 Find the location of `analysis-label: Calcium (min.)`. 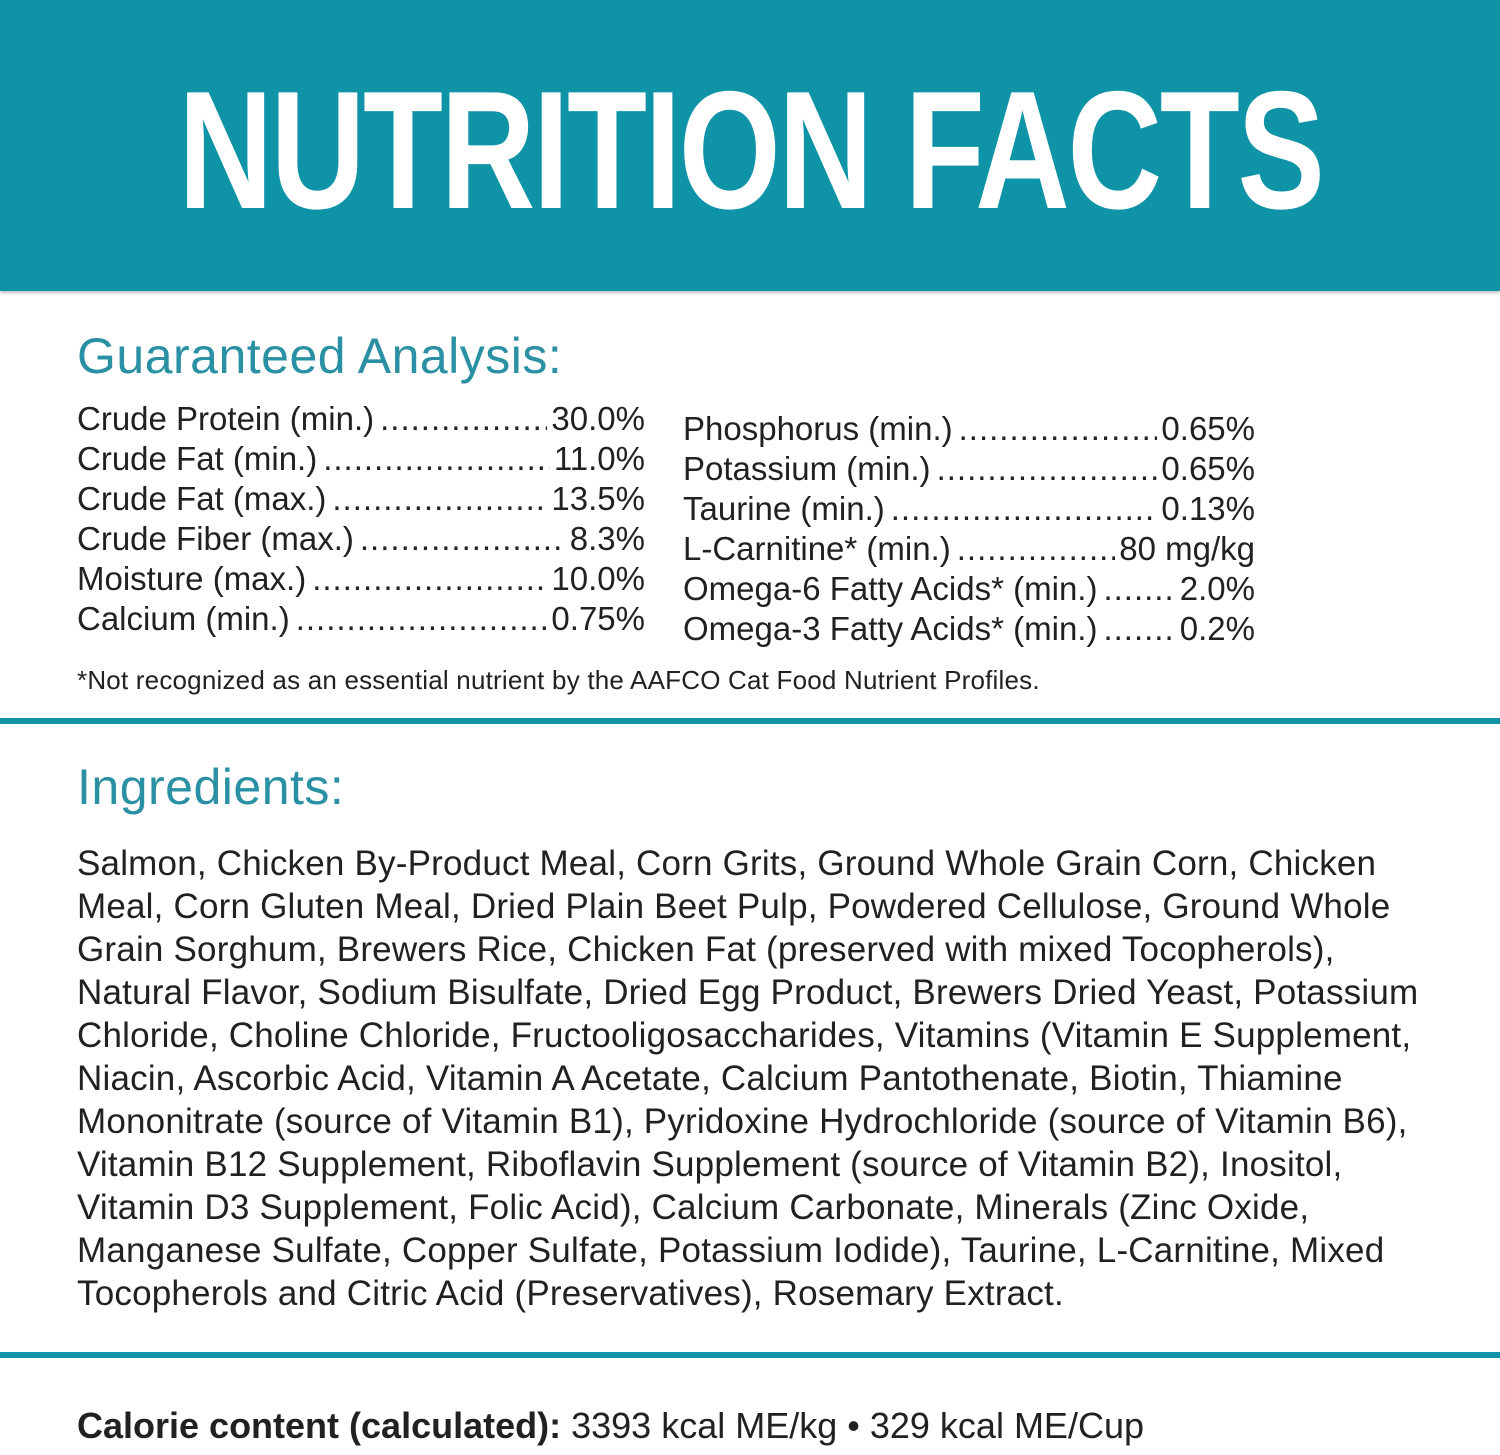

analysis-label: Calcium (min.) is located at coordinates (183, 618).